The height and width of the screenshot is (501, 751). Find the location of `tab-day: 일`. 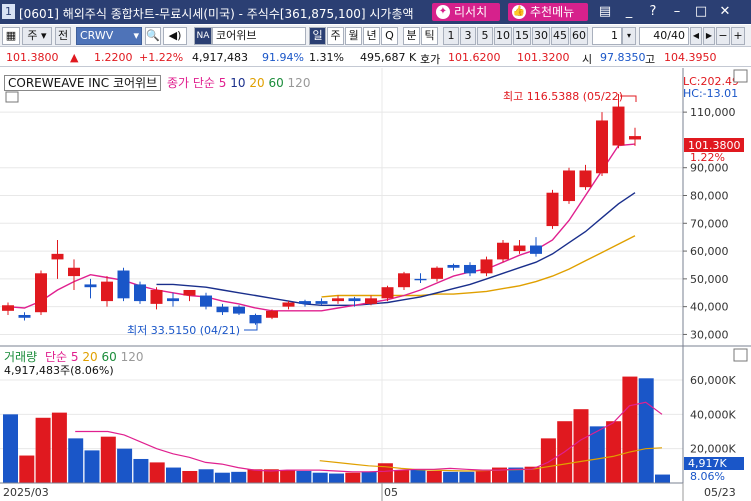

tab-day: 일 is located at coordinates (317, 36).